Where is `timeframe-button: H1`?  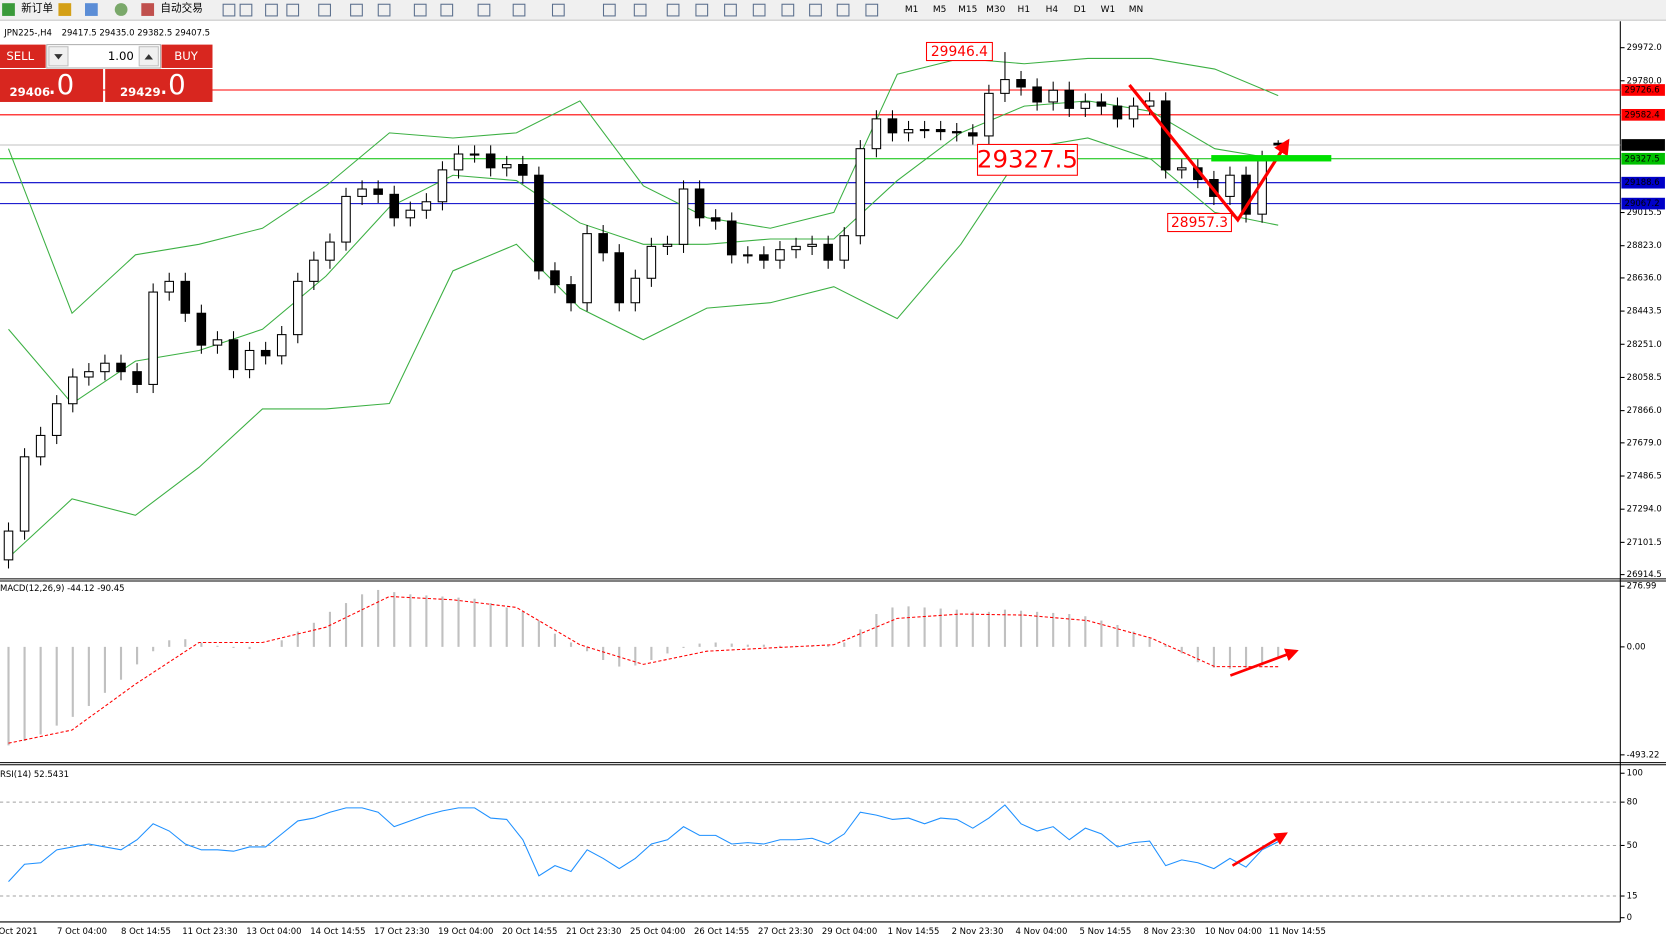
timeframe-button: H1 is located at coordinates (1024, 10).